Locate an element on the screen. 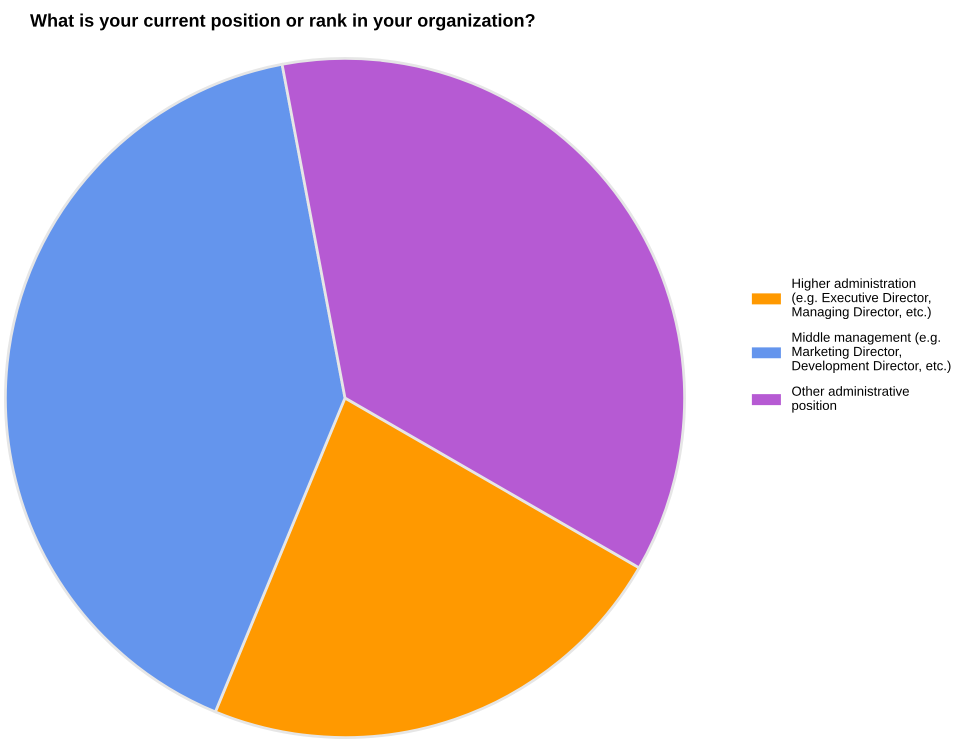 The width and height of the screenshot is (963, 743). legend-label: Other administrative position is located at coordinates (850, 399).